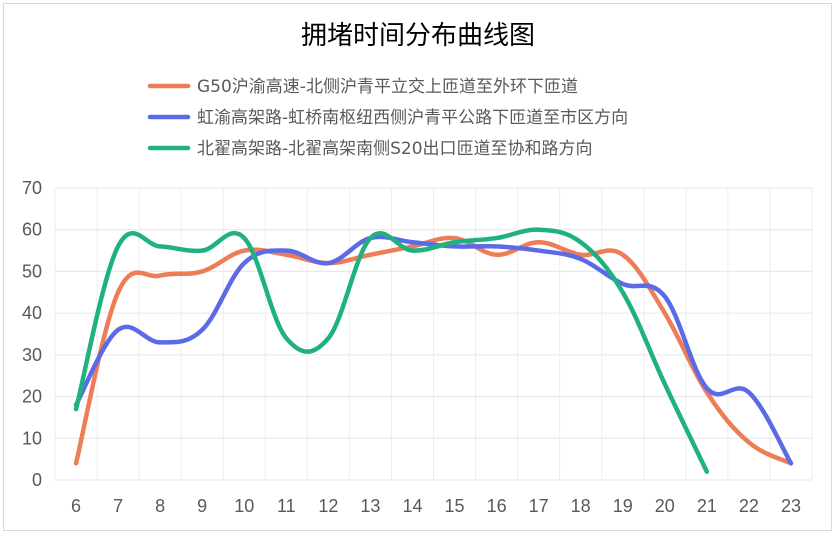 The width and height of the screenshot is (837, 536). Describe the element at coordinates (749, 506) in the screenshot. I see `x-tick-label: 22` at that location.